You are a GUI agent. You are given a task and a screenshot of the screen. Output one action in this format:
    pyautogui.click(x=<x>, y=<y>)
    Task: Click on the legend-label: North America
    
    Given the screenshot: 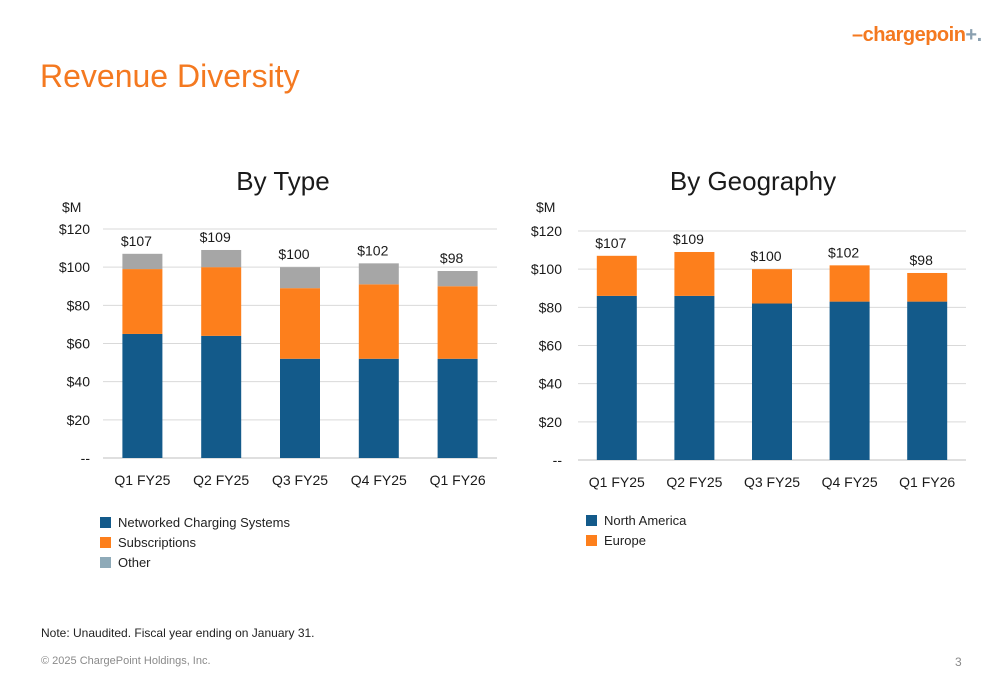 What is the action you would take?
    pyautogui.click(x=645, y=520)
    